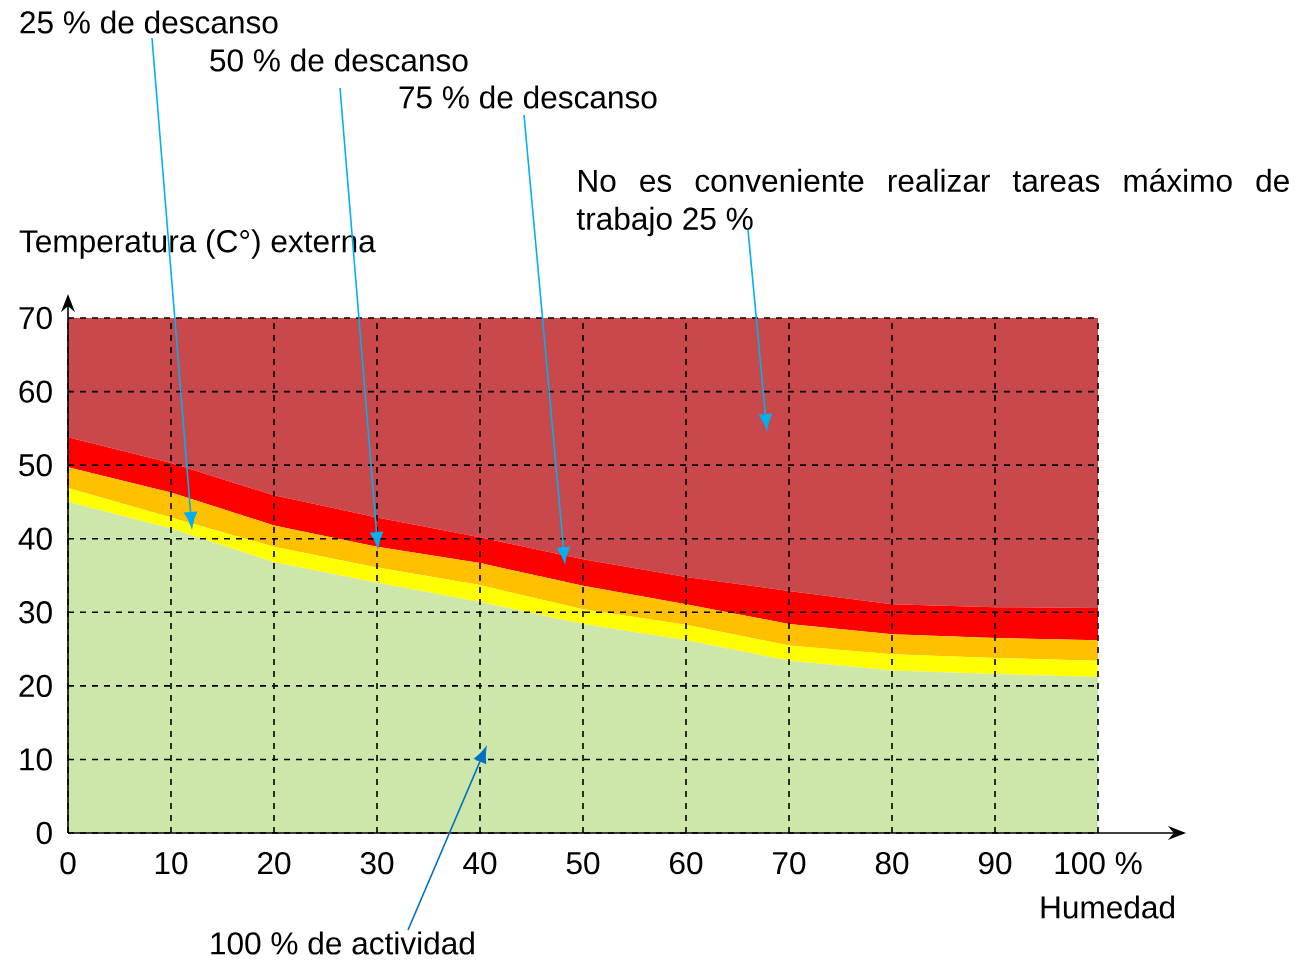 The height and width of the screenshot is (960, 1302). What do you see at coordinates (789, 863) in the screenshot?
I see `x-tick-label: 70` at bounding box center [789, 863].